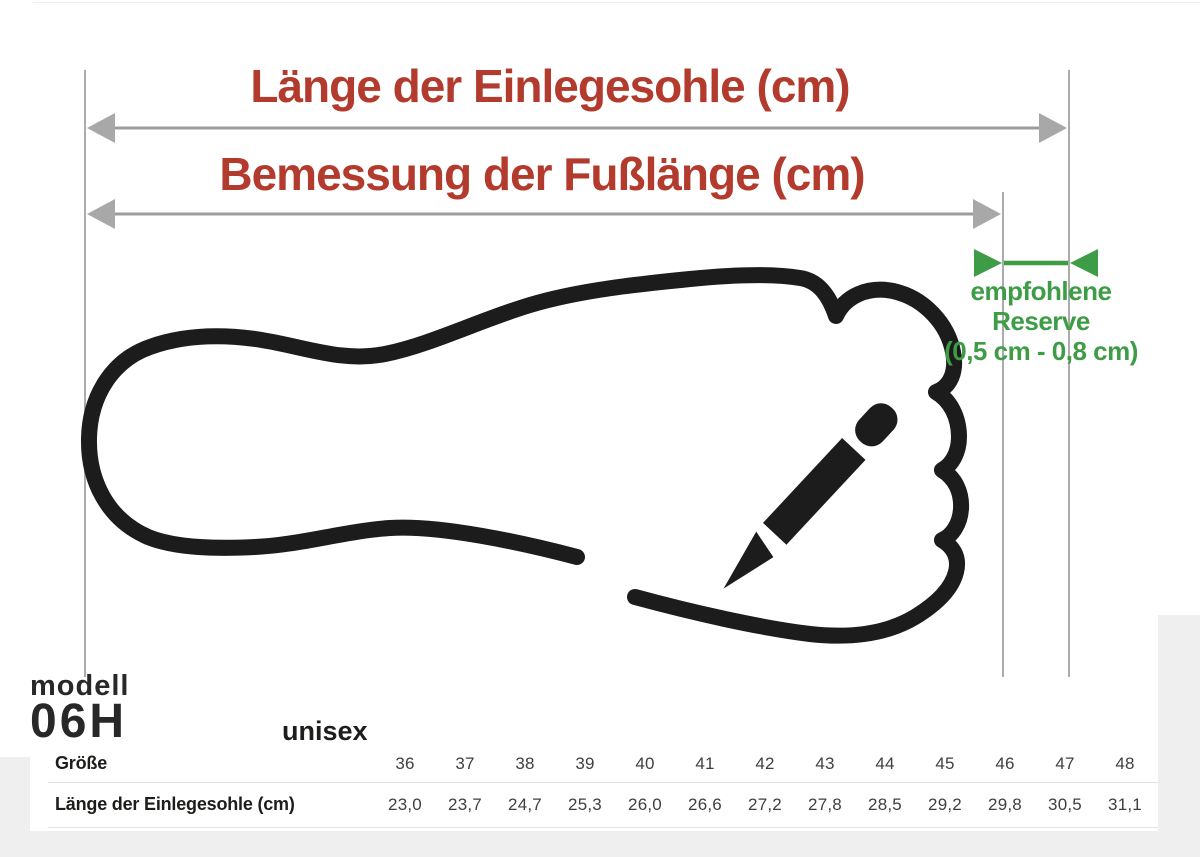 The width and height of the screenshot is (1200, 857). What do you see at coordinates (645, 804) in the screenshot?
I see `insole-length-value: 26,0` at bounding box center [645, 804].